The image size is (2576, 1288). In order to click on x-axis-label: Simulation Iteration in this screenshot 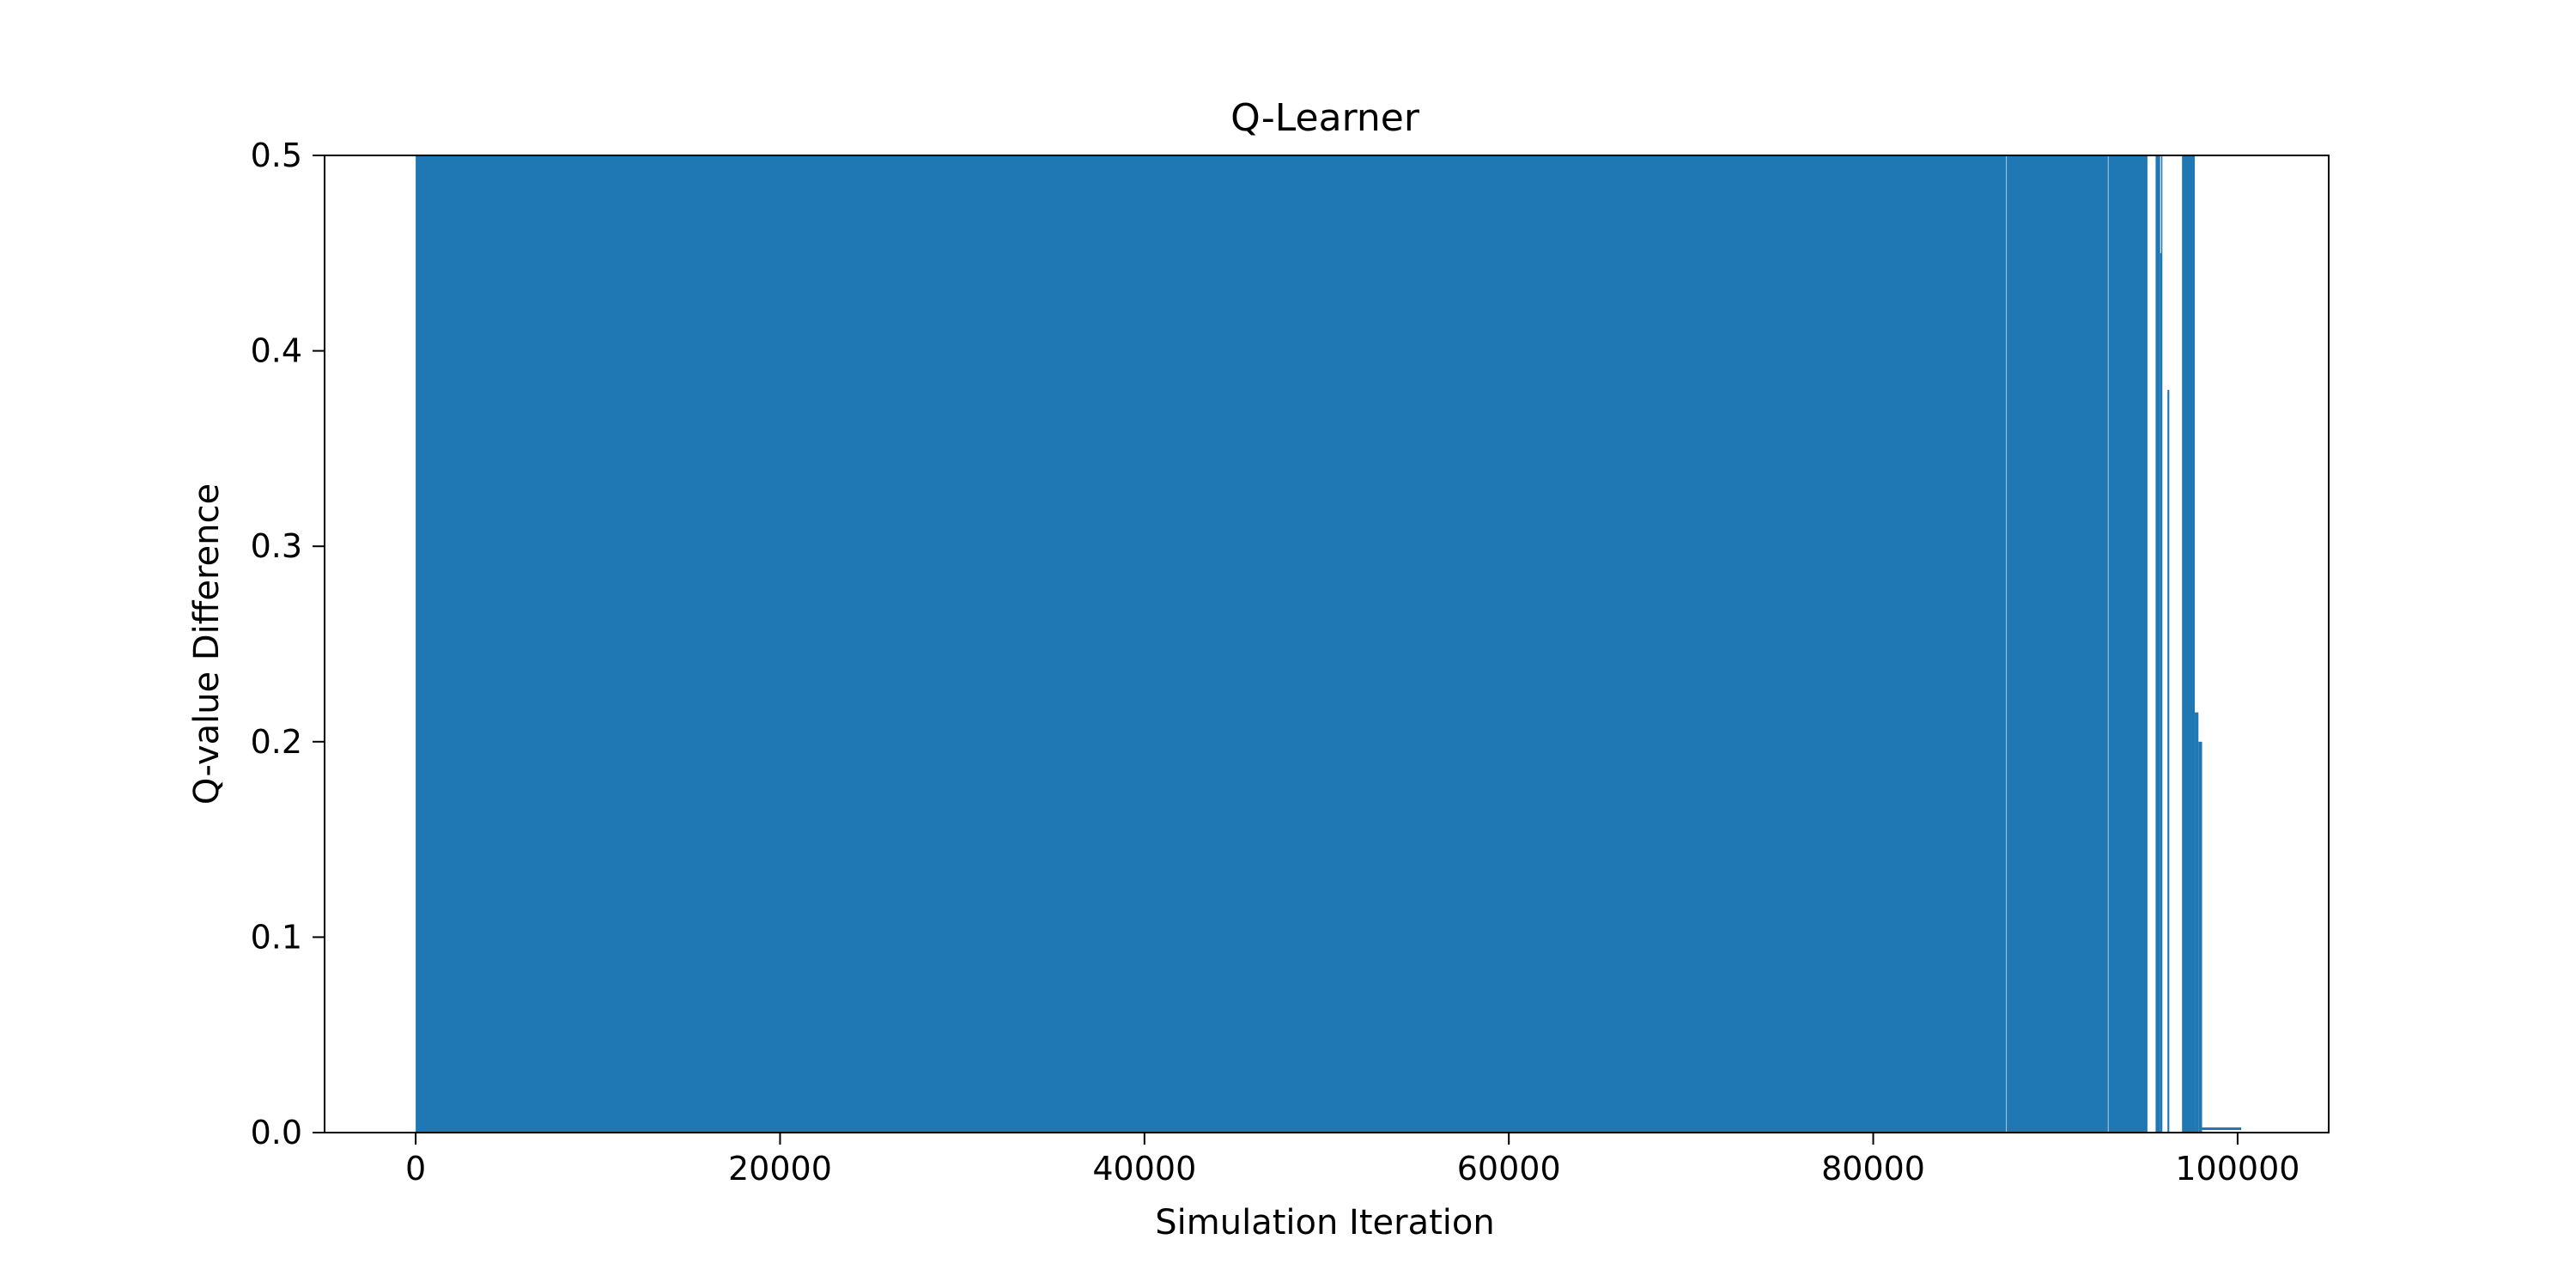, I will do `click(1324, 1222)`.